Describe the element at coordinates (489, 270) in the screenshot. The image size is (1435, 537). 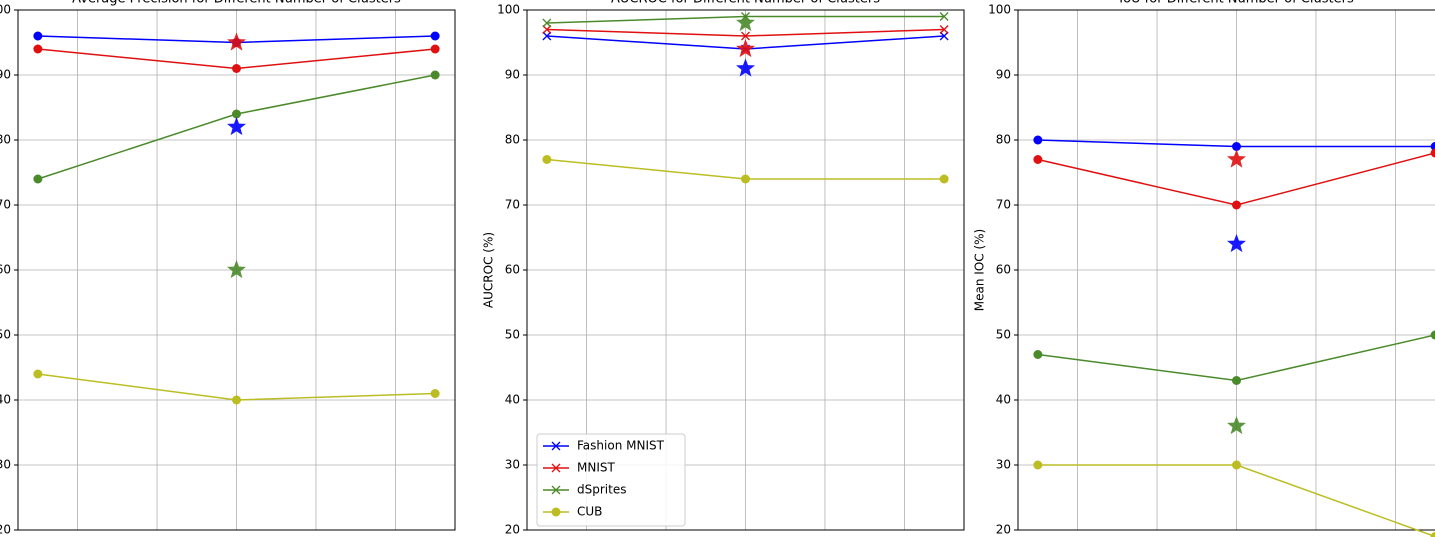
I see `y-axis-label: AUCROC (%)` at that location.